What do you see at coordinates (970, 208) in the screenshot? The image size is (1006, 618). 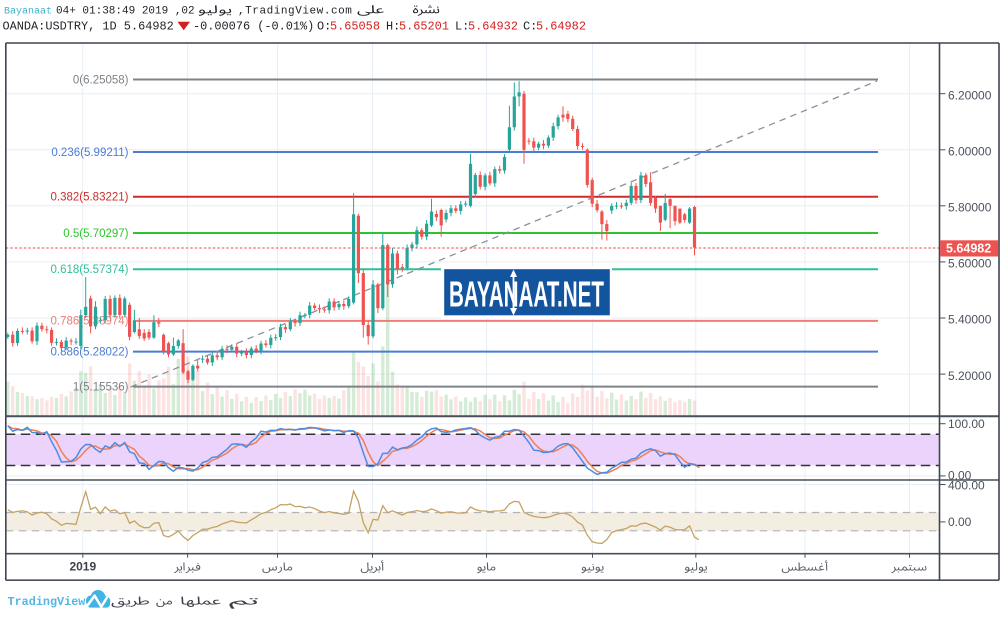 I see `svg-text: 5.80000` at bounding box center [970, 208].